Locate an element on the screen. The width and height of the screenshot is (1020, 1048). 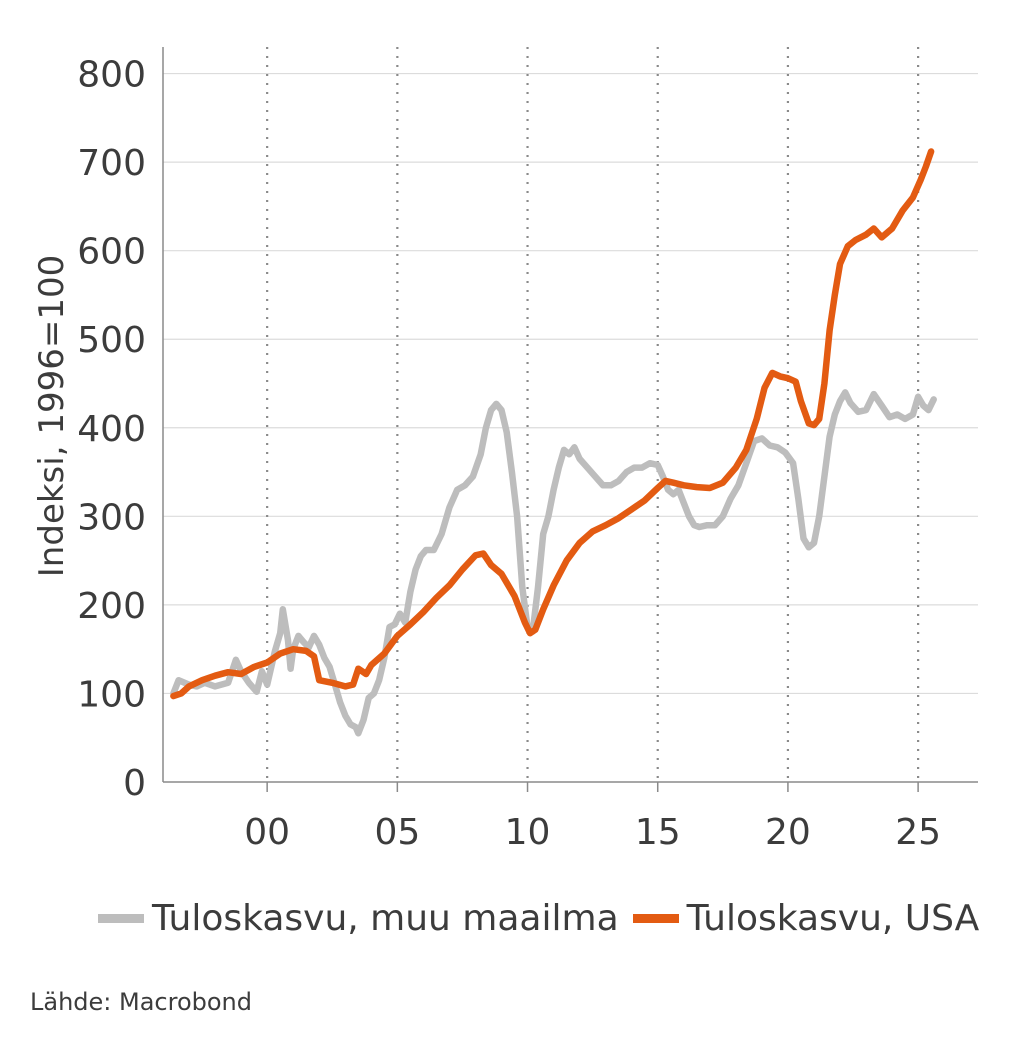
y-tick-label: 0 is located at coordinates (134, 783).